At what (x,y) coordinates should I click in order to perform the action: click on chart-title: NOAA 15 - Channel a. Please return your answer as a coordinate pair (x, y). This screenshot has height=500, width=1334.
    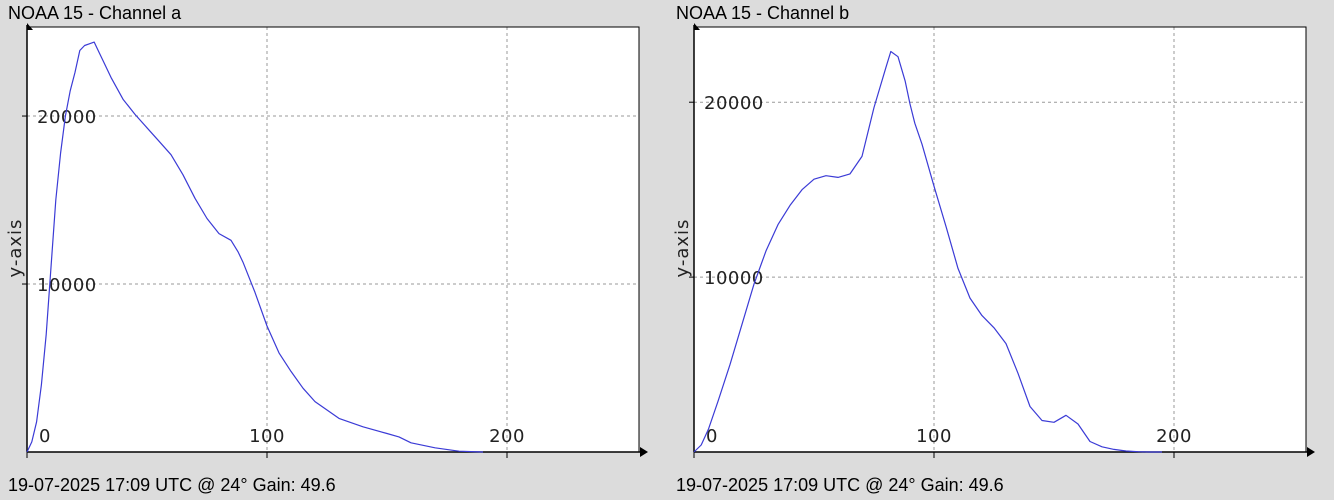
    Looking at the image, I should click on (95, 13).